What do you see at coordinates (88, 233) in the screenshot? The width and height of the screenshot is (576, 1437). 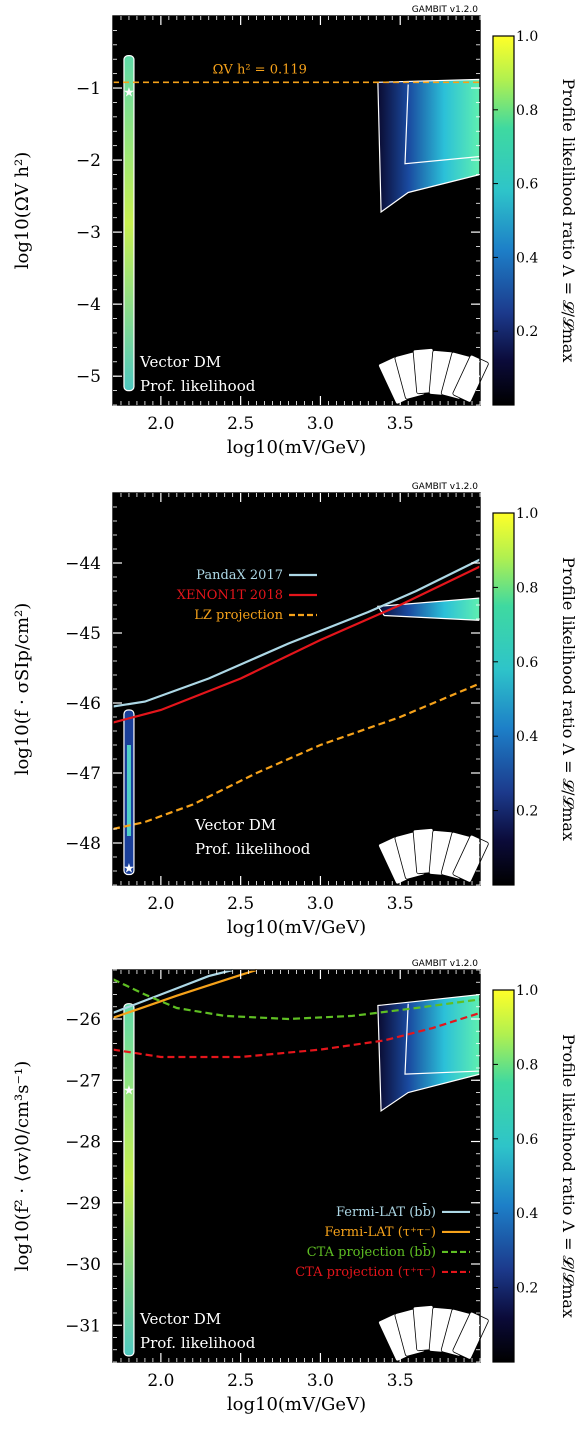 I see `y-tick-label: −3` at bounding box center [88, 233].